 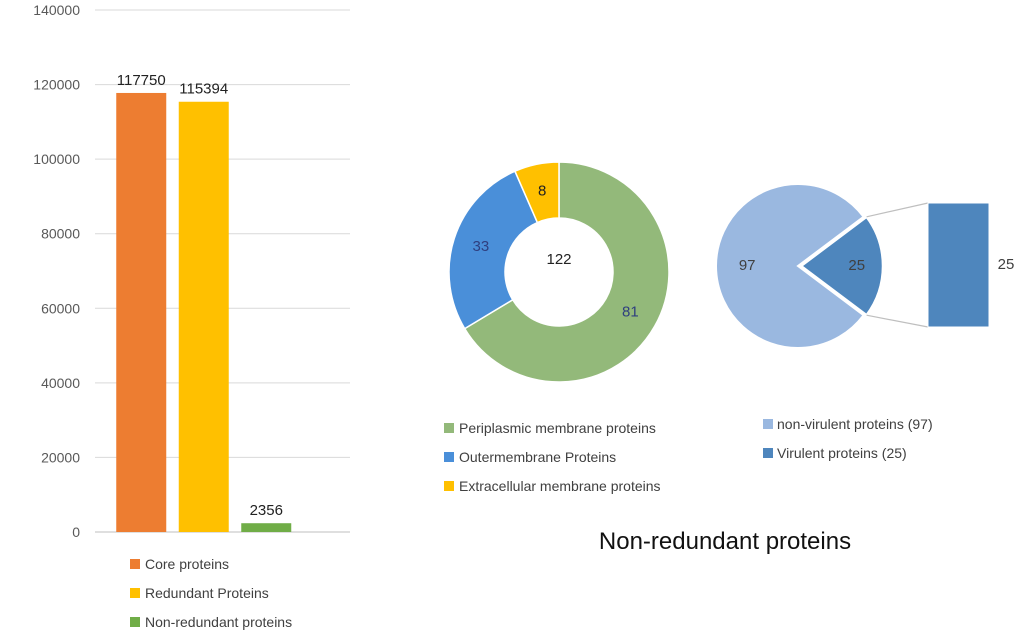 What do you see at coordinates (537, 457) in the screenshot?
I see `legend-label: Outermembrane Proteins` at bounding box center [537, 457].